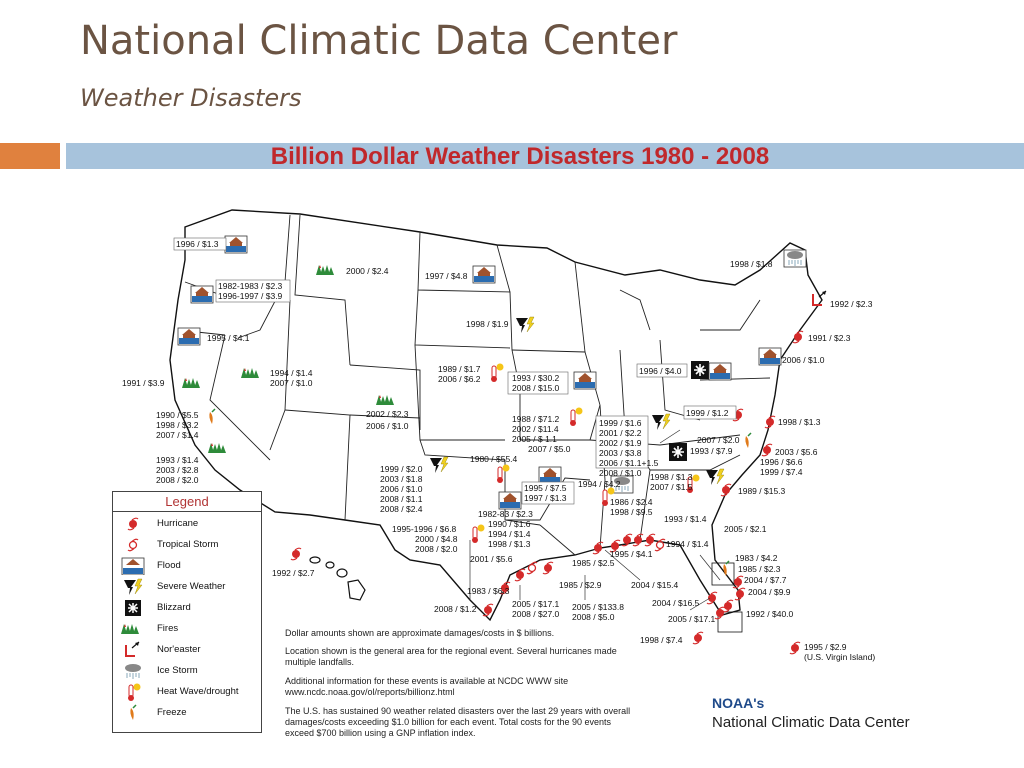 The width and height of the screenshot is (1024, 768). What do you see at coordinates (671, 487) in the screenshot?
I see `map-label: 2007 / $1.5` at bounding box center [671, 487].